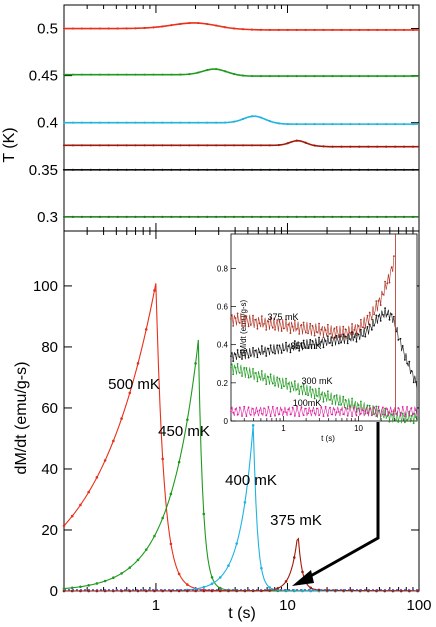 Image resolution: width=436 pixels, height=627 pixels. Describe the element at coordinates (226, 421) in the screenshot. I see `inset-y-tick-label: 0` at that location.